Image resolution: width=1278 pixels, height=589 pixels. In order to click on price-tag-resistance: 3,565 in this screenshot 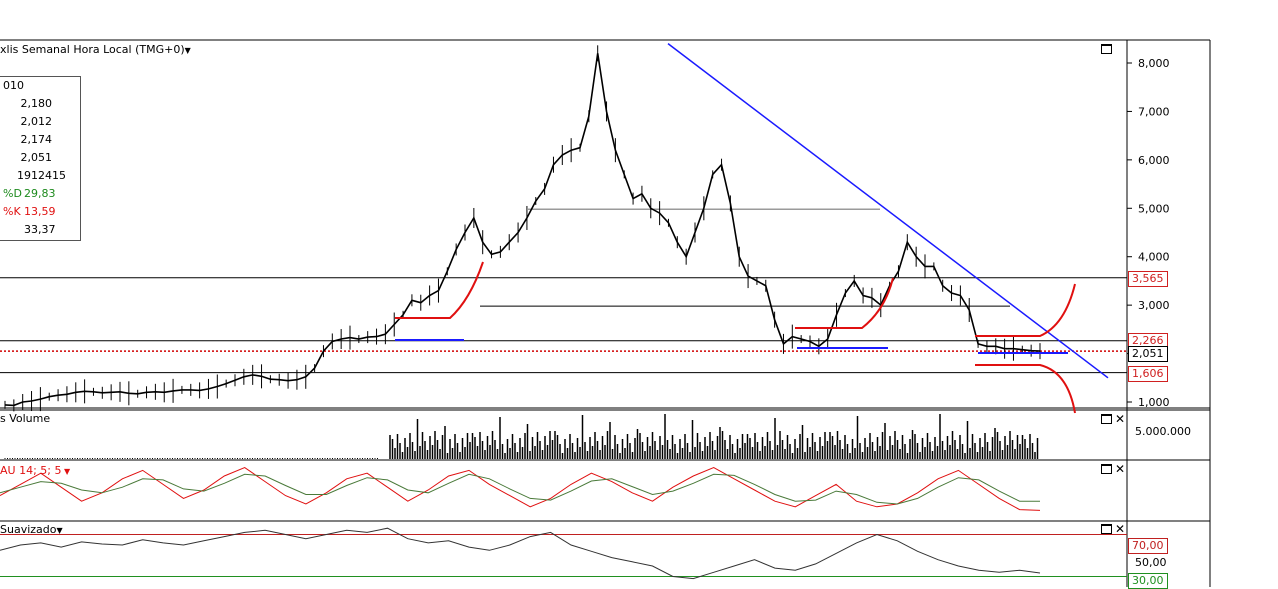, I will do `click(1148, 279)`.